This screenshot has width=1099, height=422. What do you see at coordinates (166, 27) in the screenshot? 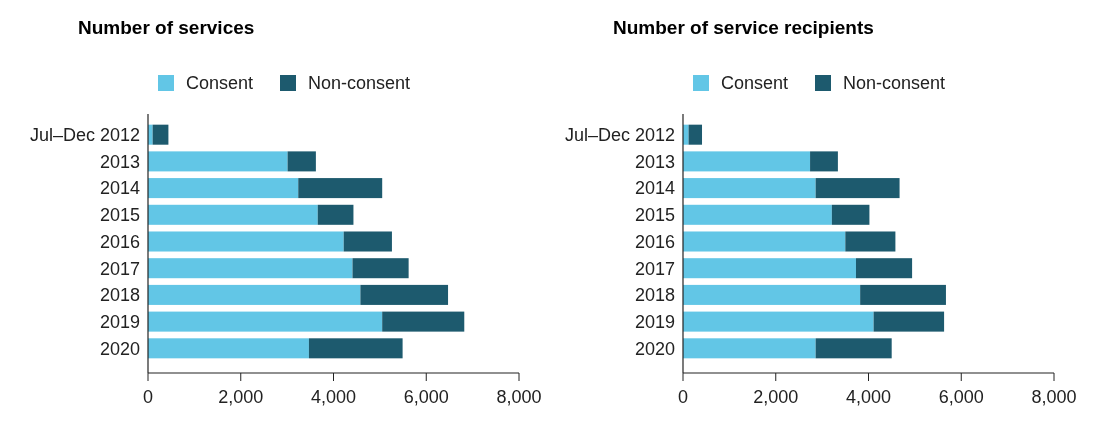
I see `chart-title: Number of services` at bounding box center [166, 27].